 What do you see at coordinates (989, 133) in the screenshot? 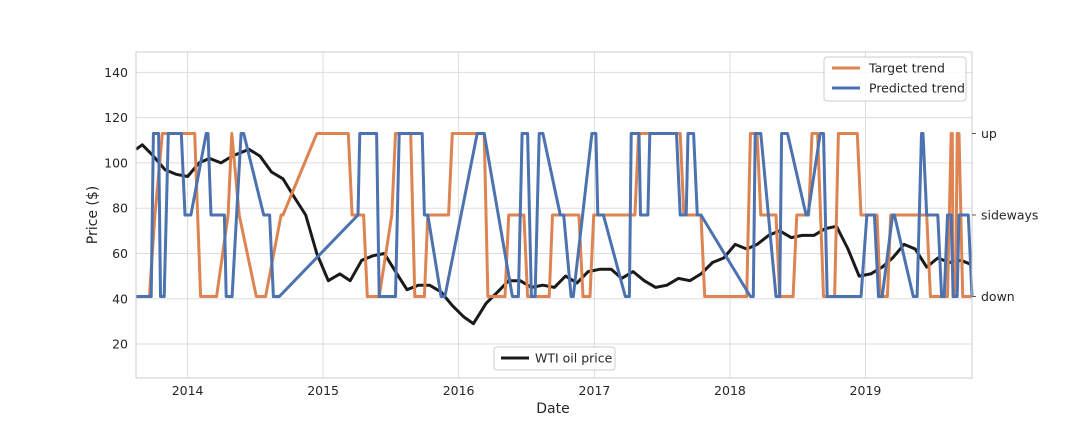
I see `y2-tick-up: up` at bounding box center [989, 133].